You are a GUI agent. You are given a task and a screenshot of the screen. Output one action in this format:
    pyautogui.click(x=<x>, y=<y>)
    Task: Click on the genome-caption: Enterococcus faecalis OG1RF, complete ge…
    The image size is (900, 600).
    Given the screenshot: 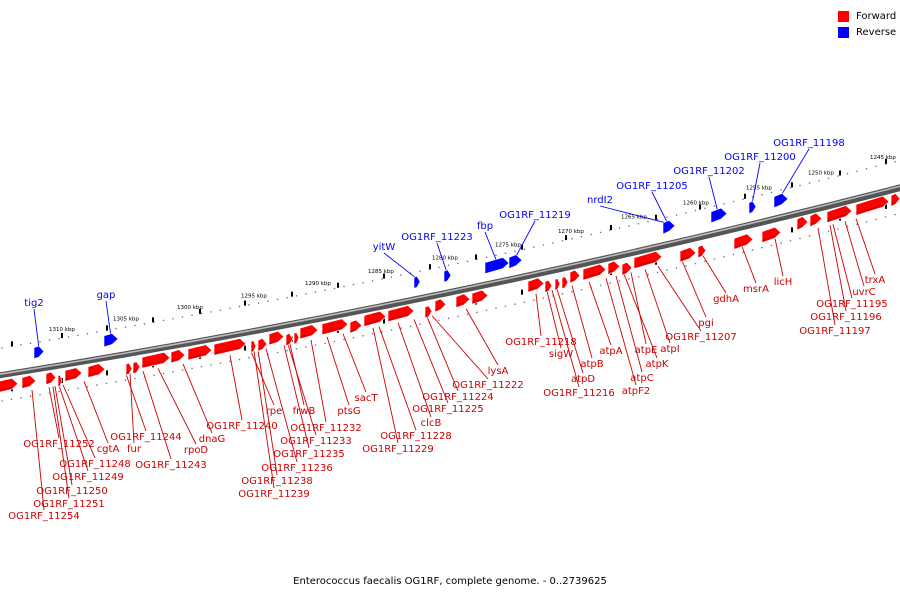 What is the action you would take?
    pyautogui.click(x=450, y=581)
    